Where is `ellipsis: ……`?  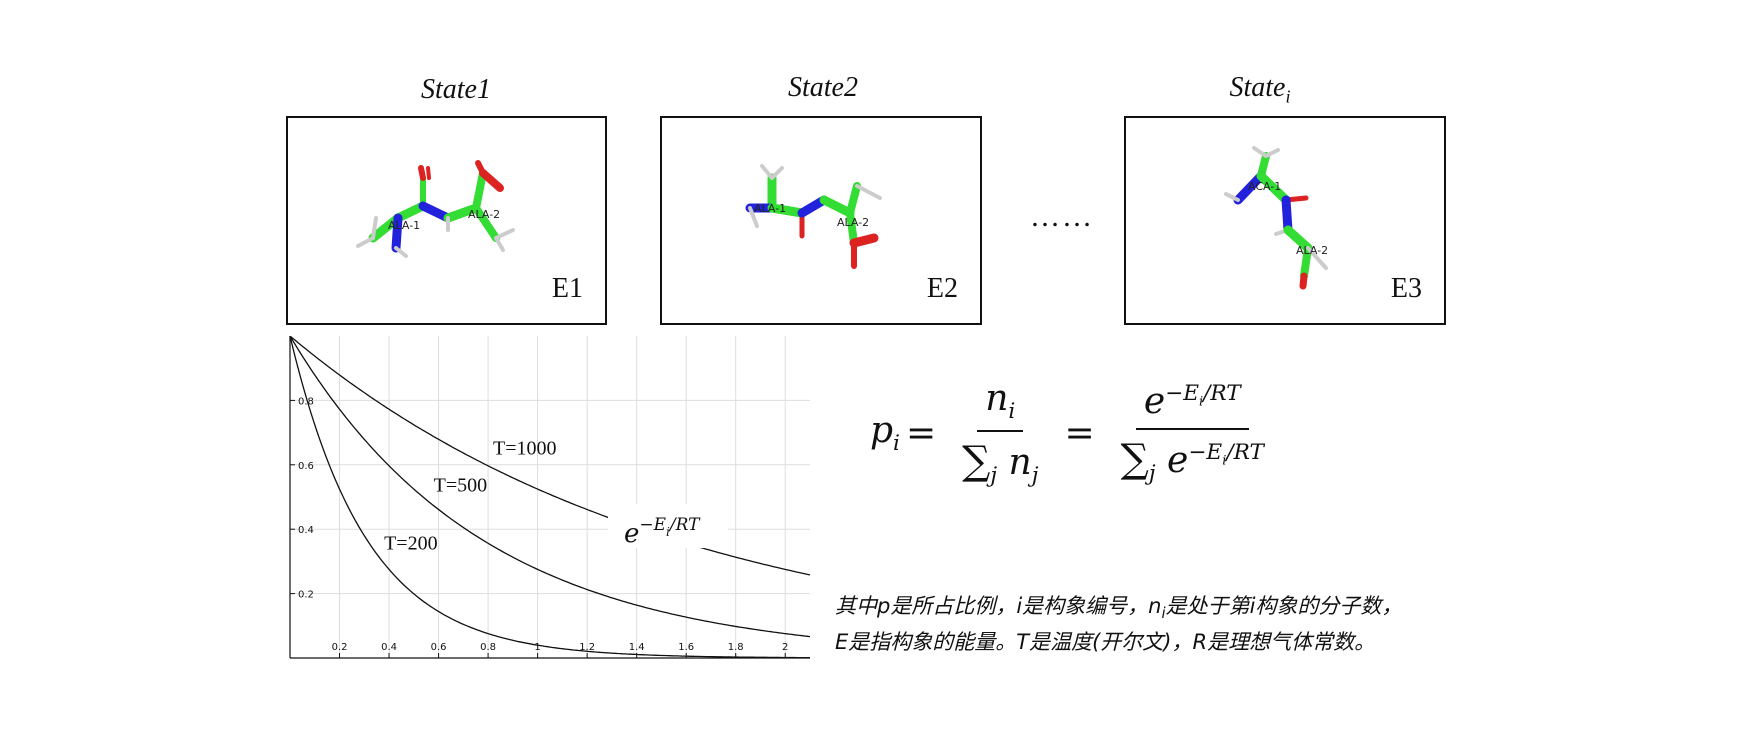 ellipsis: …… is located at coordinates (1062, 216).